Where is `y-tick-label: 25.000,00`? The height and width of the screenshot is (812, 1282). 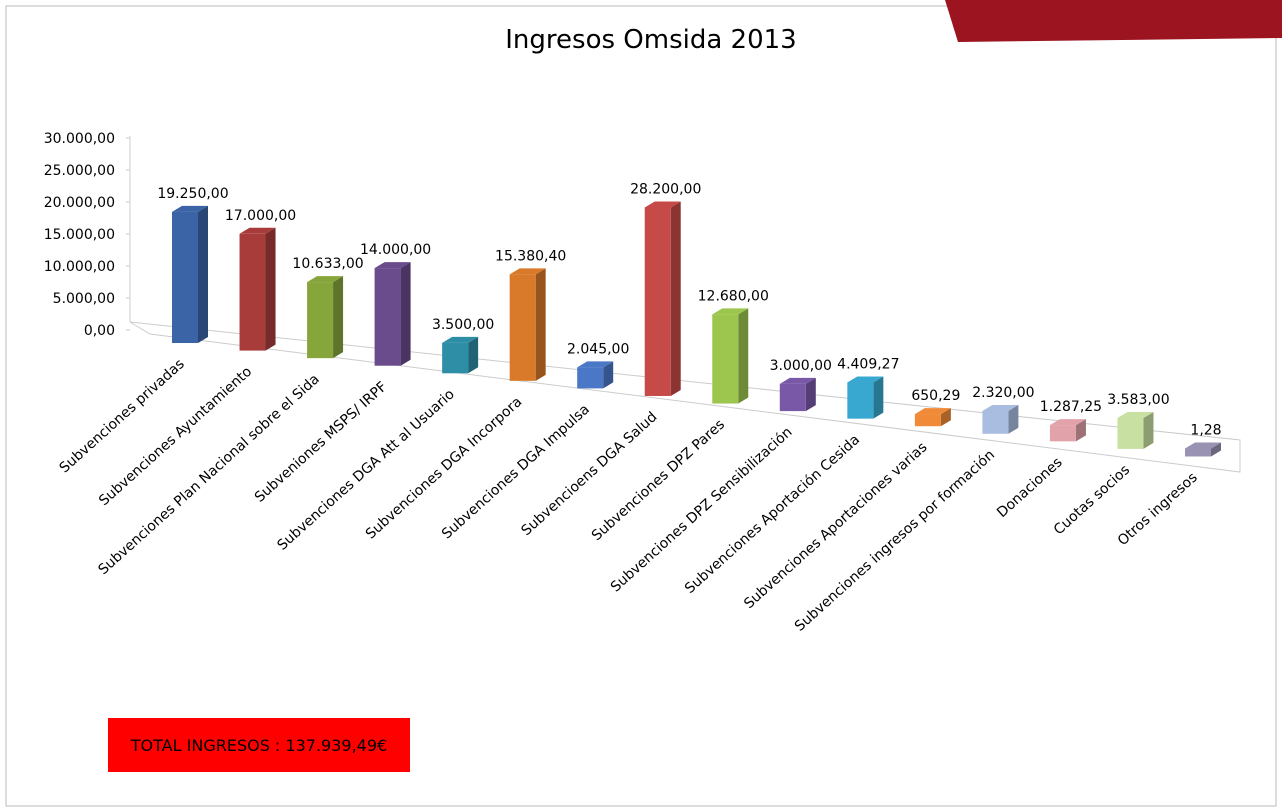 y-tick-label: 25.000,00 is located at coordinates (79, 171).